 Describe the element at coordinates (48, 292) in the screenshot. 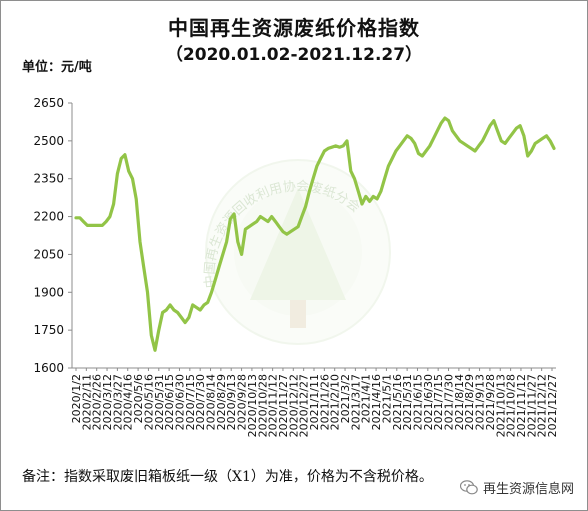

I see `y-tick-label: 1900` at that location.